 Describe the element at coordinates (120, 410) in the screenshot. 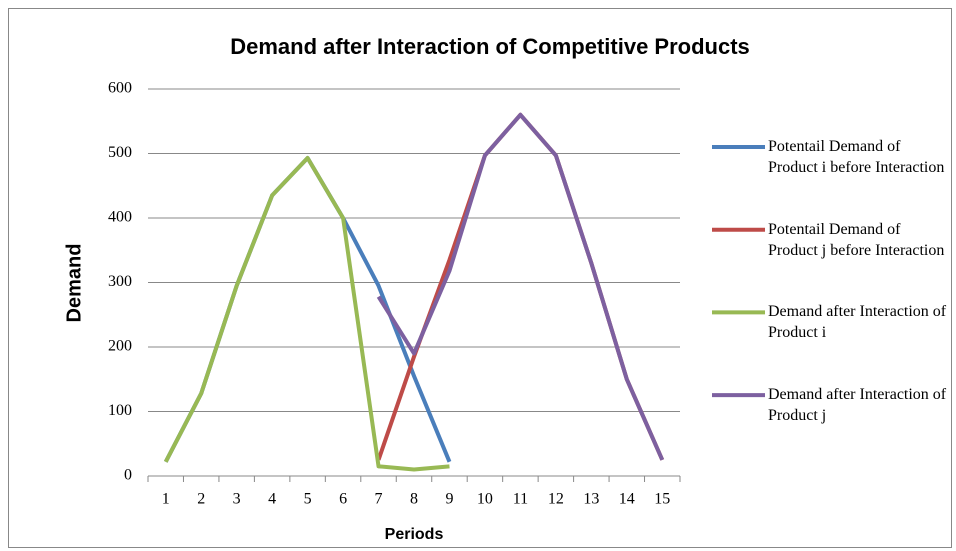

I see `y-tick-label: 100` at that location.